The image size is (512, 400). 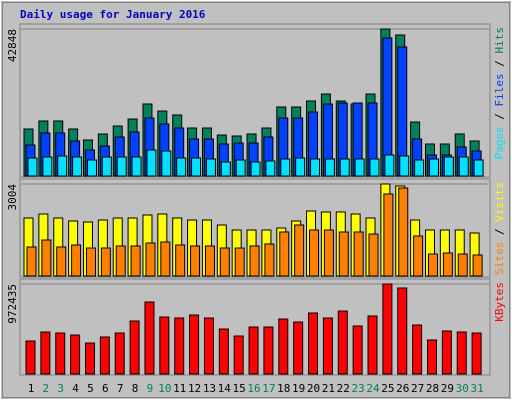 What do you see at coordinates (343, 388) in the screenshot?
I see `x-tick-label: 22` at bounding box center [343, 388].